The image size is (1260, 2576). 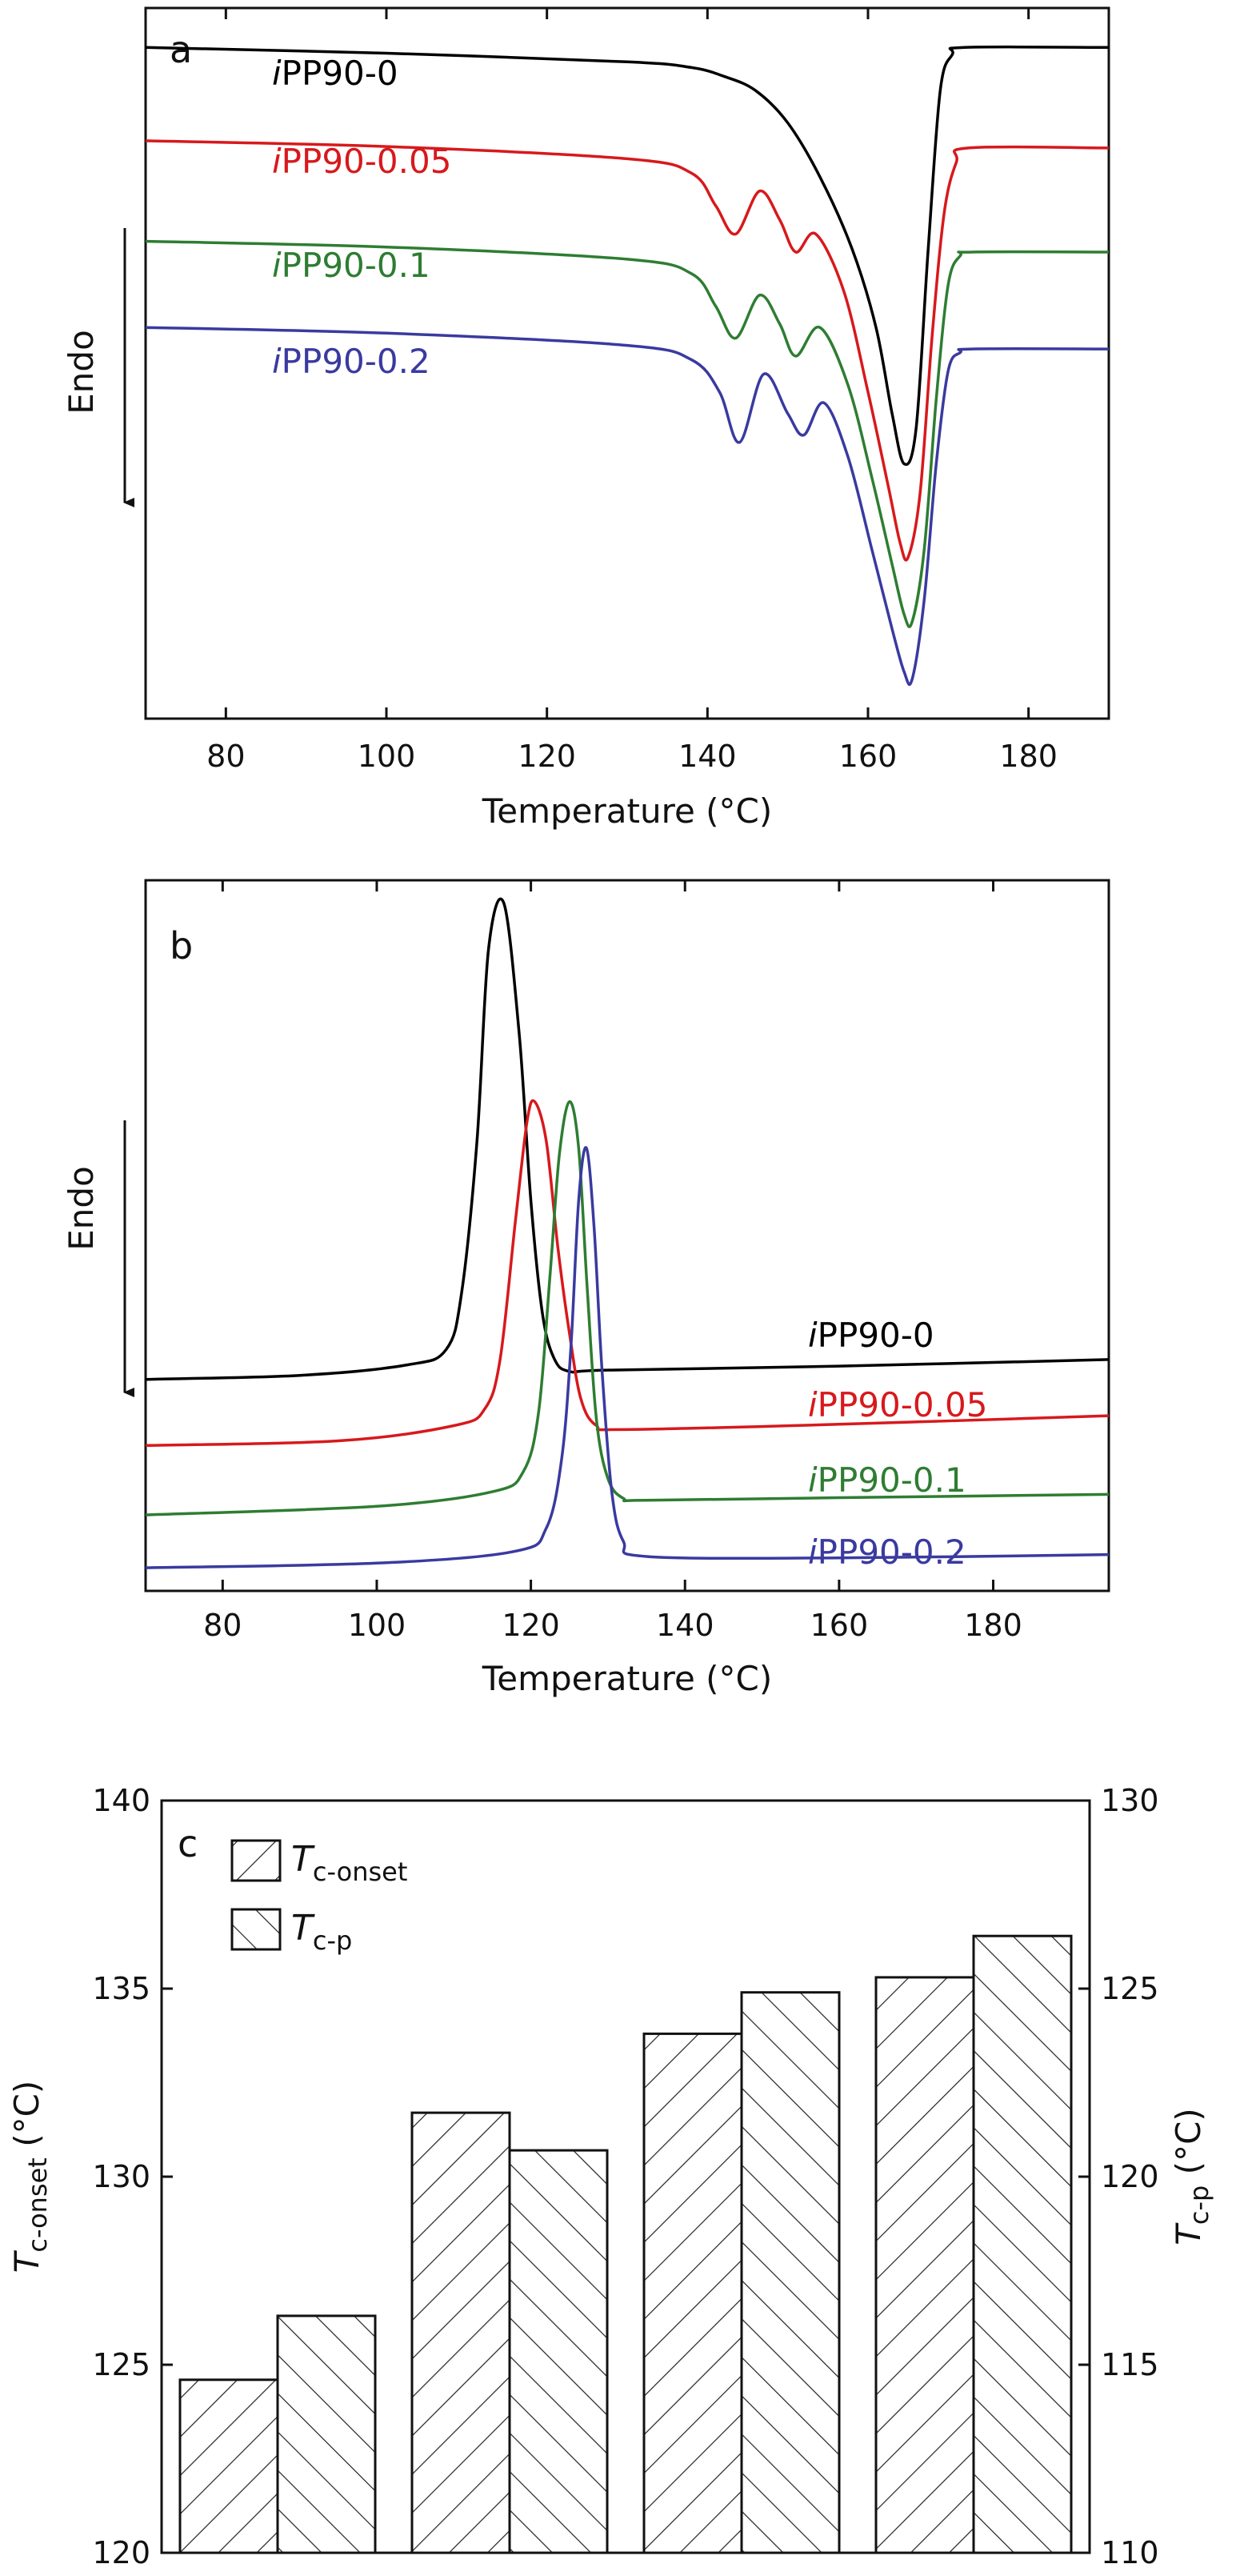 I want to click on panel-a-y-axis-label: Endo, so click(x=98, y=367).